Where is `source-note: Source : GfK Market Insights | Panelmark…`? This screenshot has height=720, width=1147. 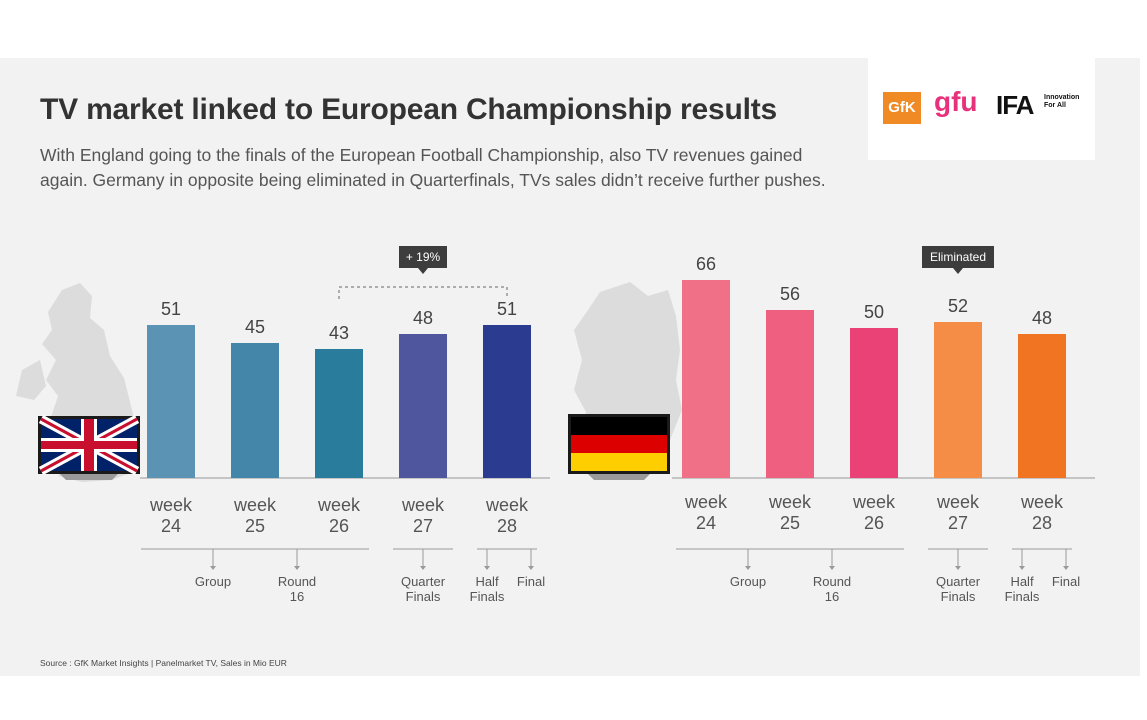 source-note: Source : GfK Market Insights | Panelmark… is located at coordinates (163, 663).